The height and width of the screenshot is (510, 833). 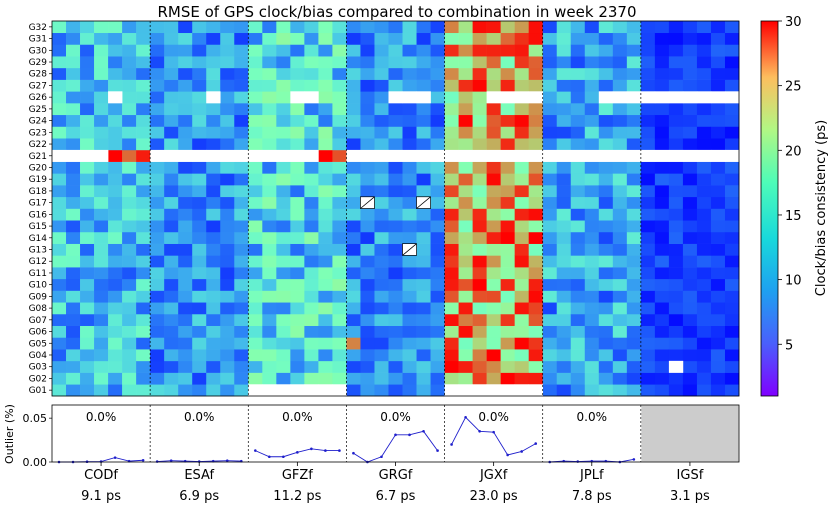 What do you see at coordinates (38, 251) in the screenshot?
I see `satellite-label: G13` at bounding box center [38, 251].